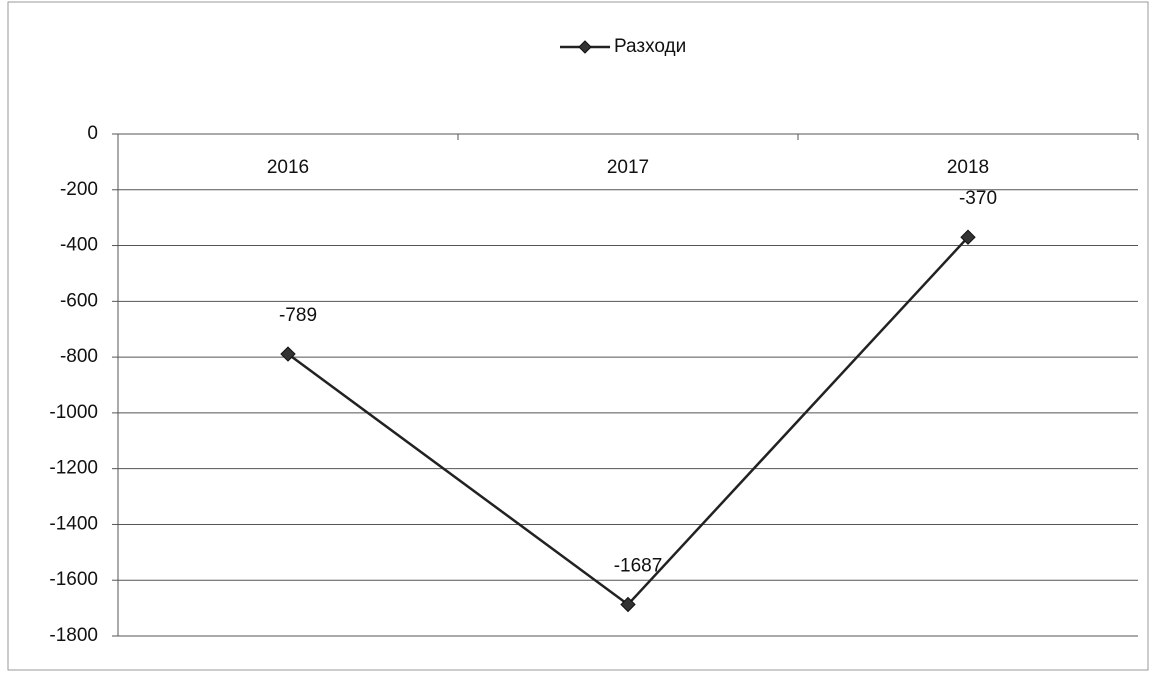 The image size is (1151, 674). Describe the element at coordinates (79, 245) in the screenshot. I see `y-tick-label: -400` at that location.